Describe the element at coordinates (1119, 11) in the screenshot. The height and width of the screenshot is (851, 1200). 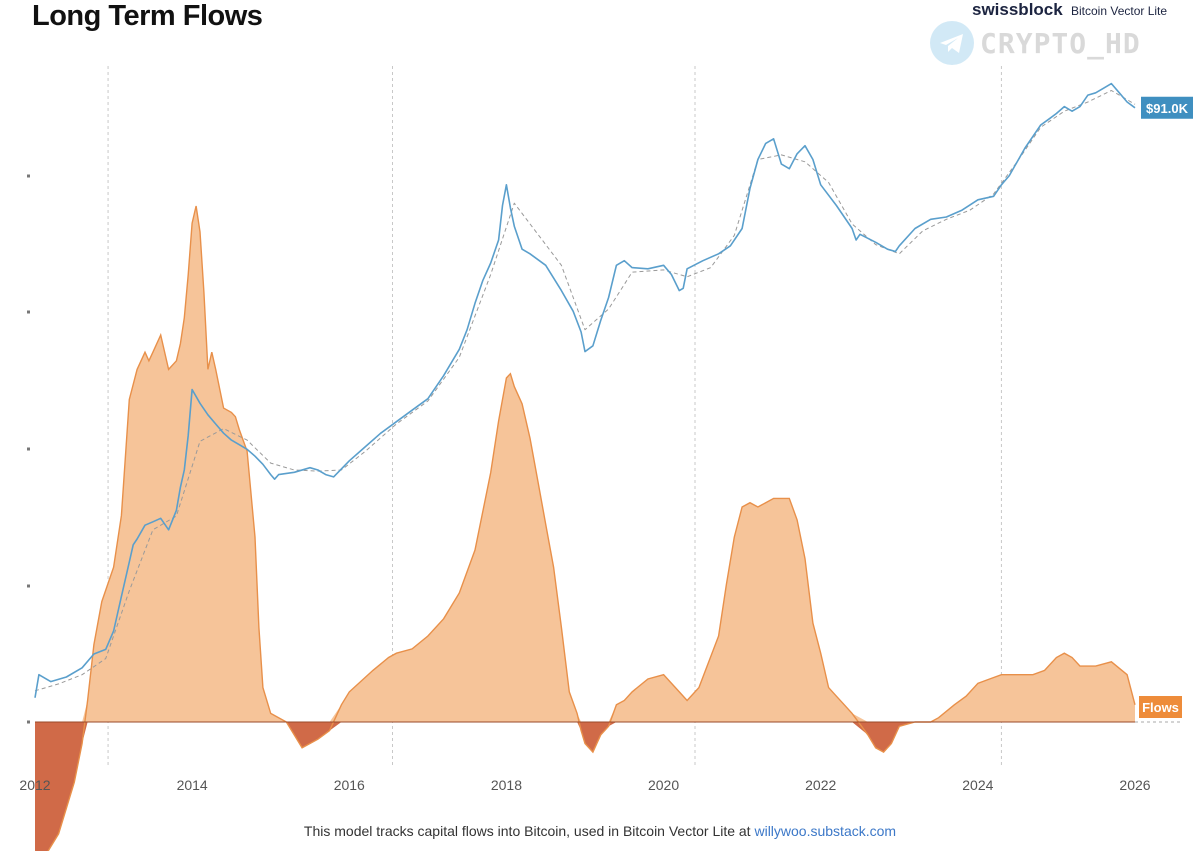
I see `brand-product-label: Bitcoin Vector Lite` at that location.